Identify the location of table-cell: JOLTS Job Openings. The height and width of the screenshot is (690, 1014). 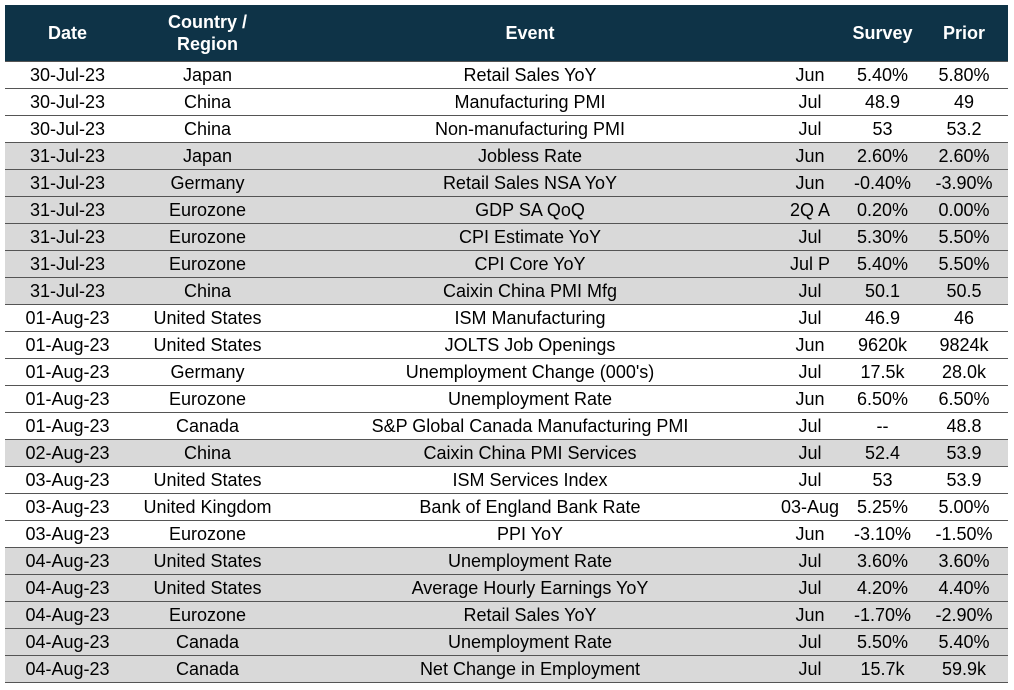
(530, 345).